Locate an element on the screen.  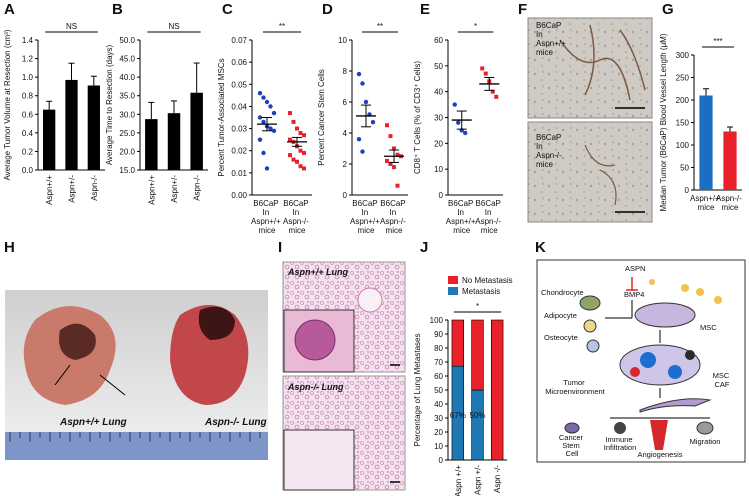
y-tick-label: 0.6 is located at coordinates (28, 114).